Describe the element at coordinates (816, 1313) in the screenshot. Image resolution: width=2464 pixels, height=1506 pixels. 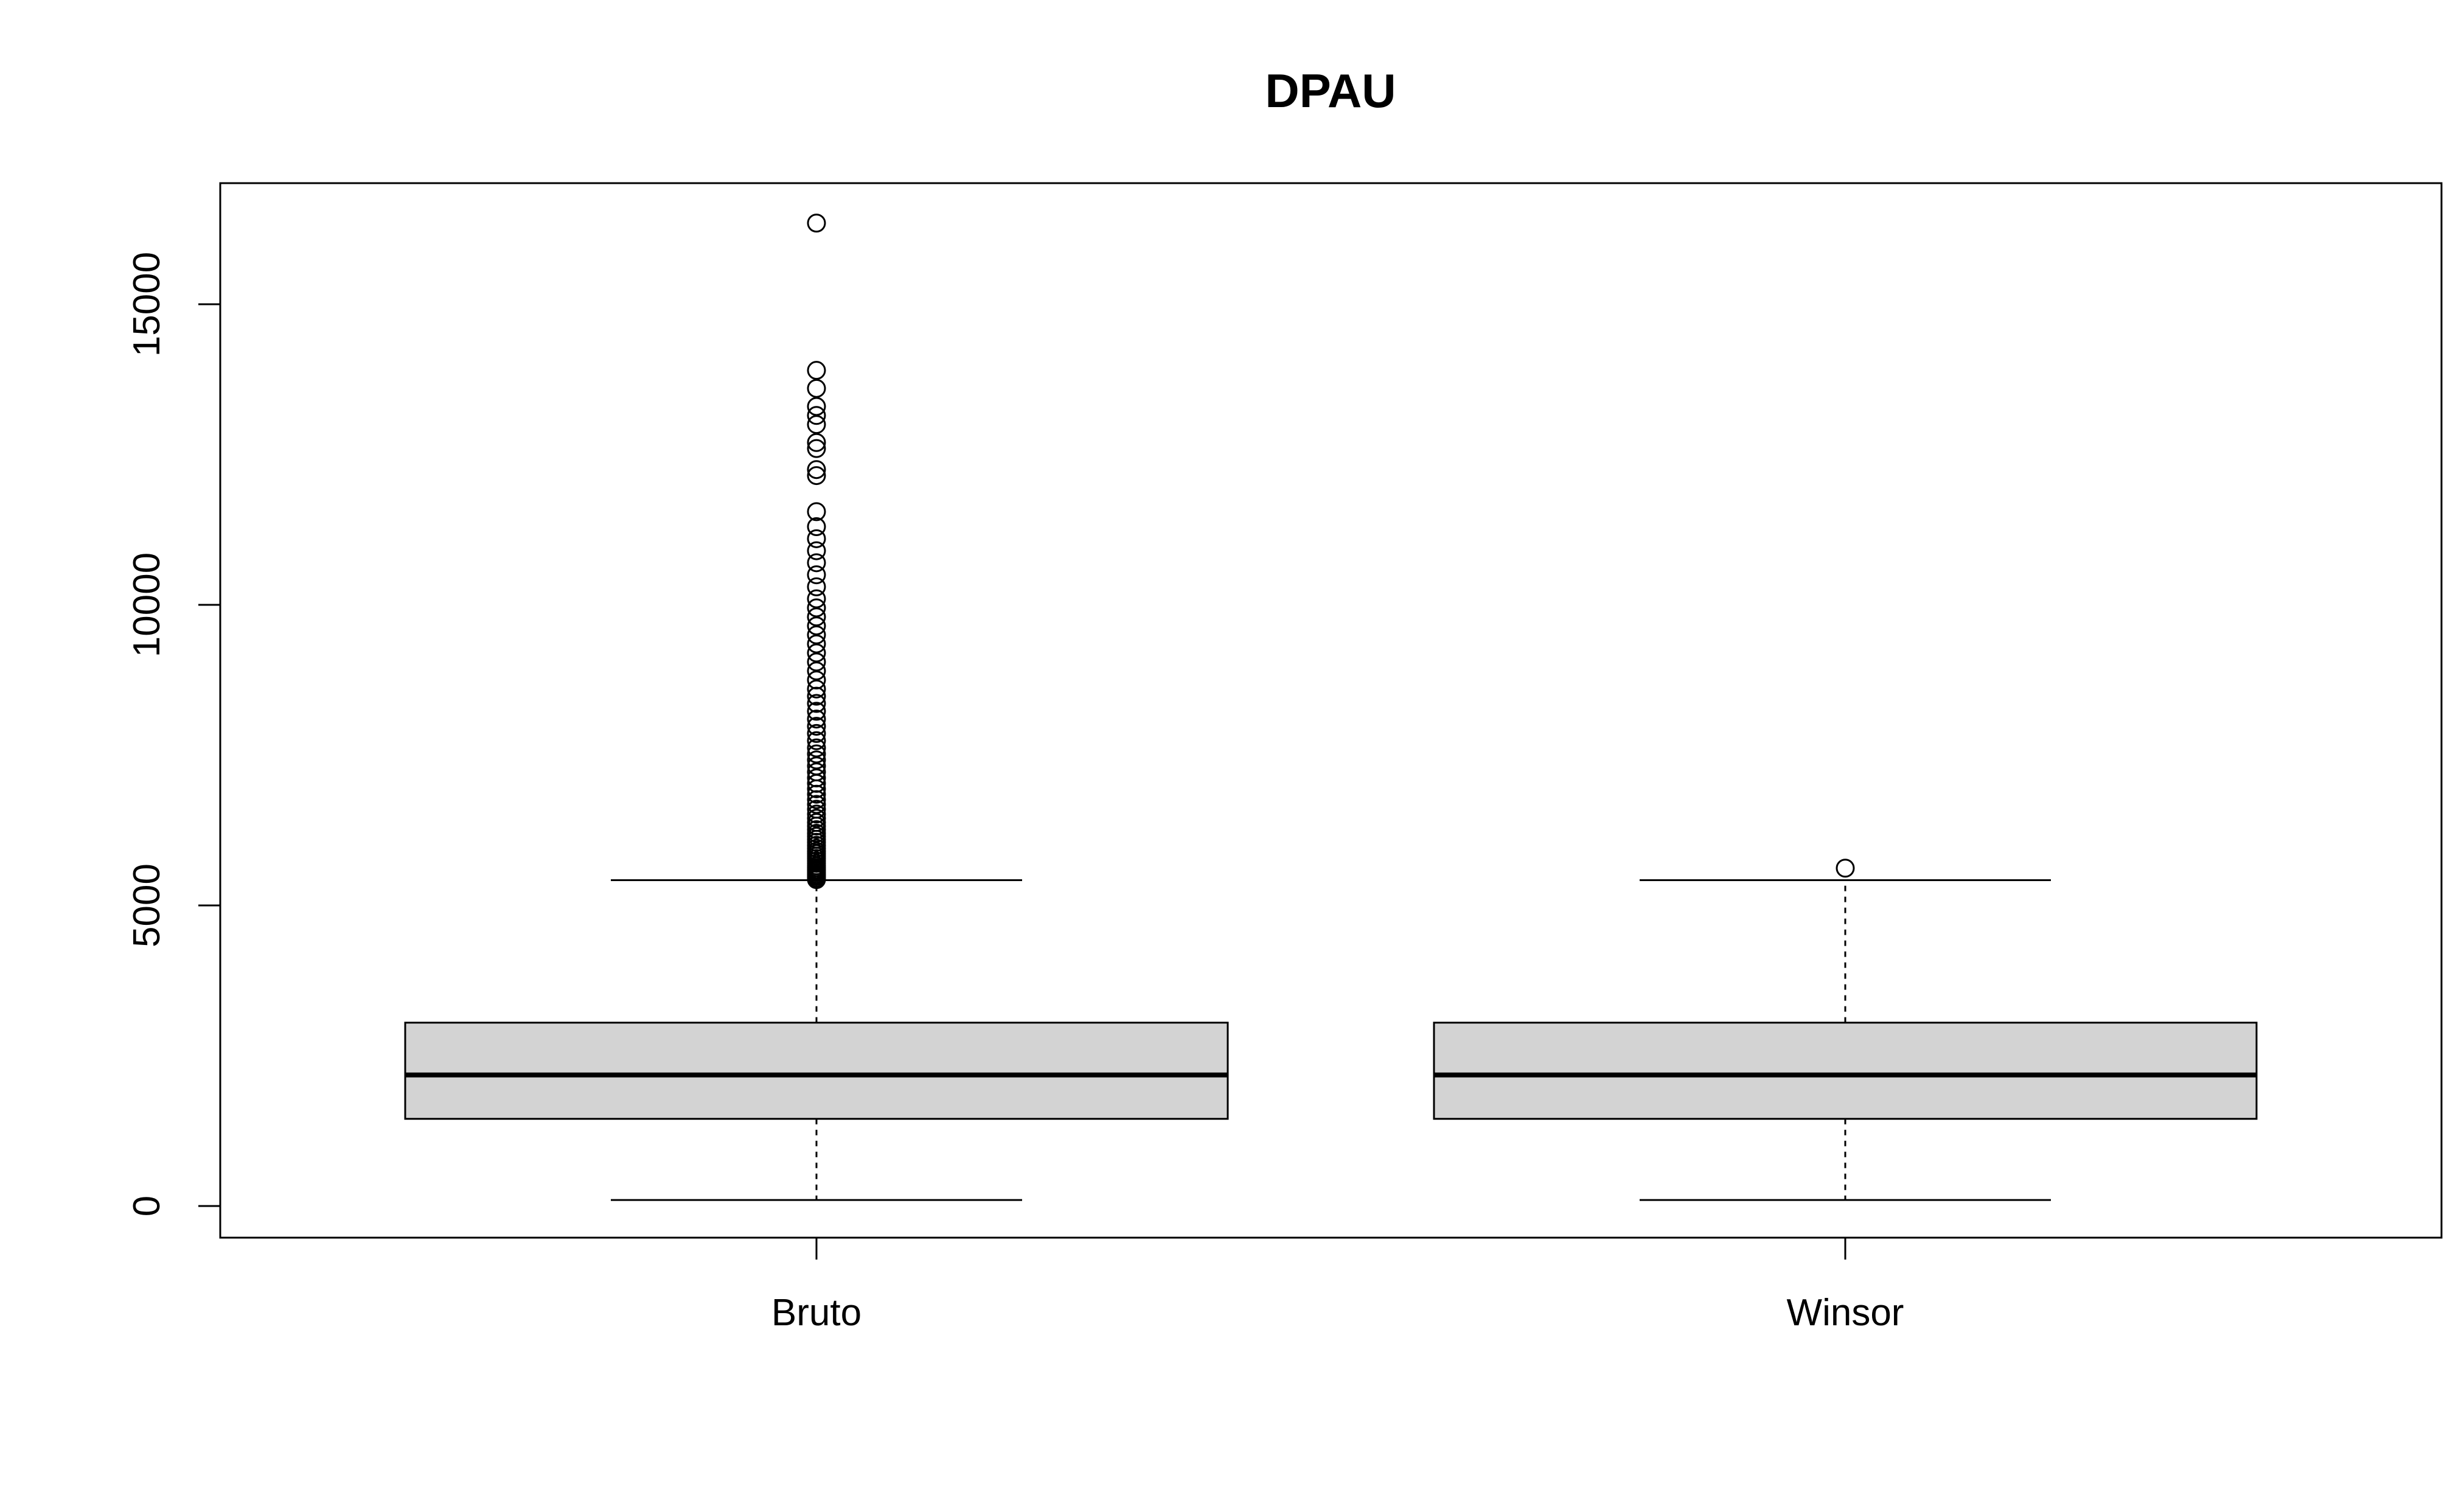
I see `x-tick-label-bruto: Bruto` at that location.